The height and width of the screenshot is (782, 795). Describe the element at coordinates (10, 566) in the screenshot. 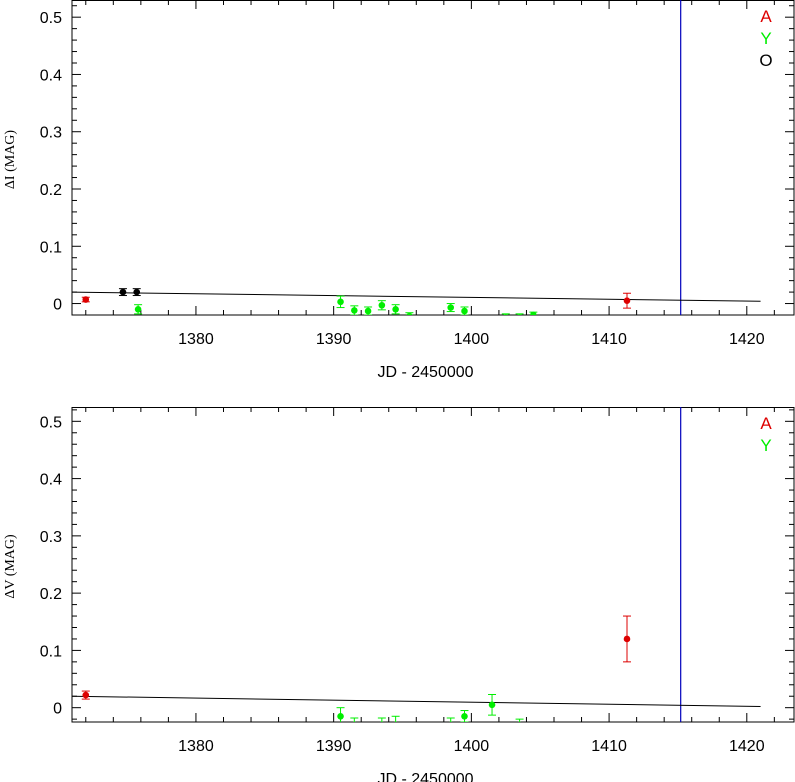

I see `y-axis-label: ΔV (MAG)` at that location.